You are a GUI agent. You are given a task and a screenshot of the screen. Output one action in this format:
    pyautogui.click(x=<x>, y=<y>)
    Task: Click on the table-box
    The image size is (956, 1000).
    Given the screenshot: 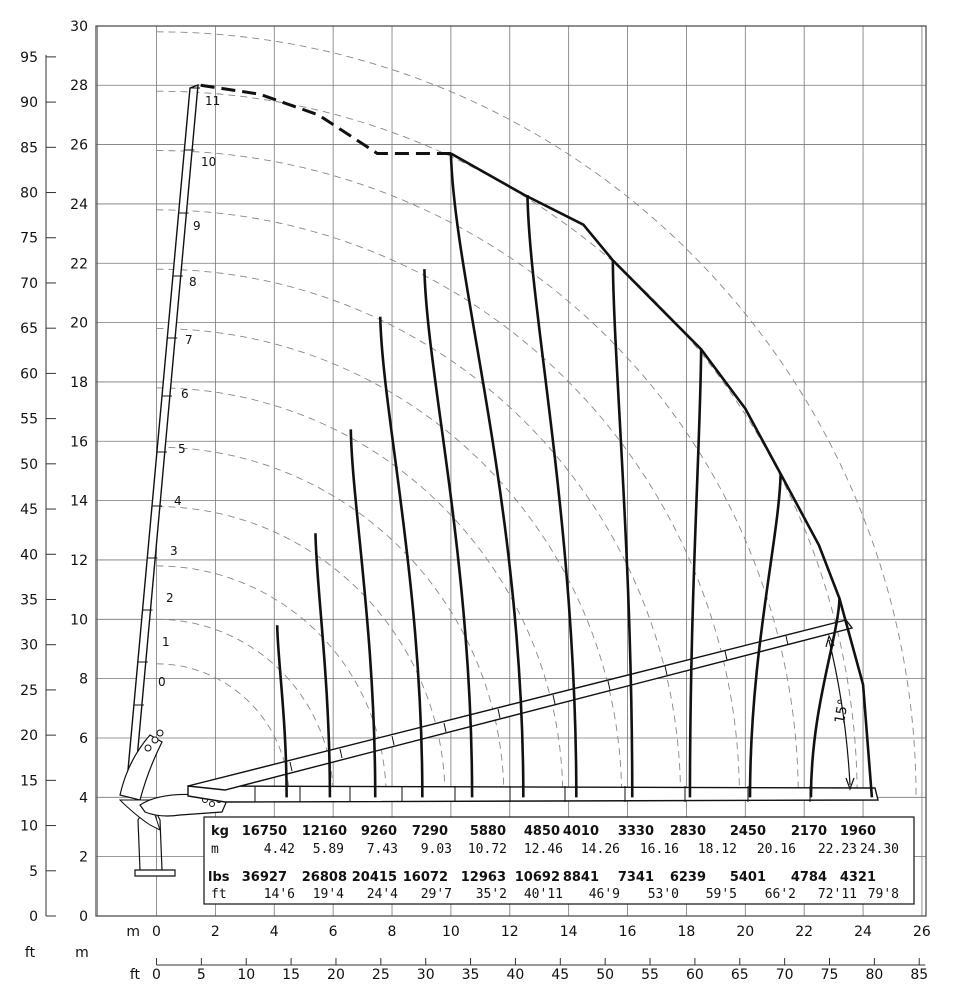 What is the action you would take?
    pyautogui.click(x=559, y=860)
    